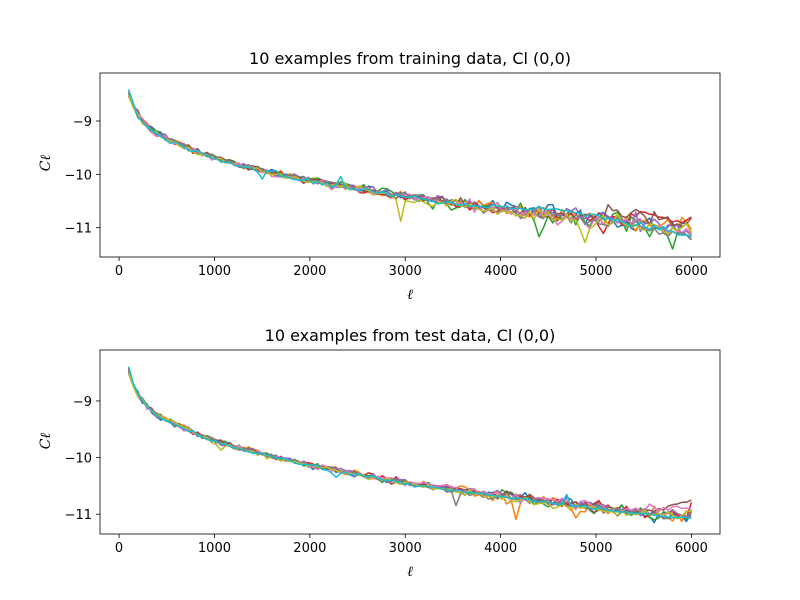  I want to click on chart-title: 10 examples from test data, Cl (0,0), so click(410, 335).